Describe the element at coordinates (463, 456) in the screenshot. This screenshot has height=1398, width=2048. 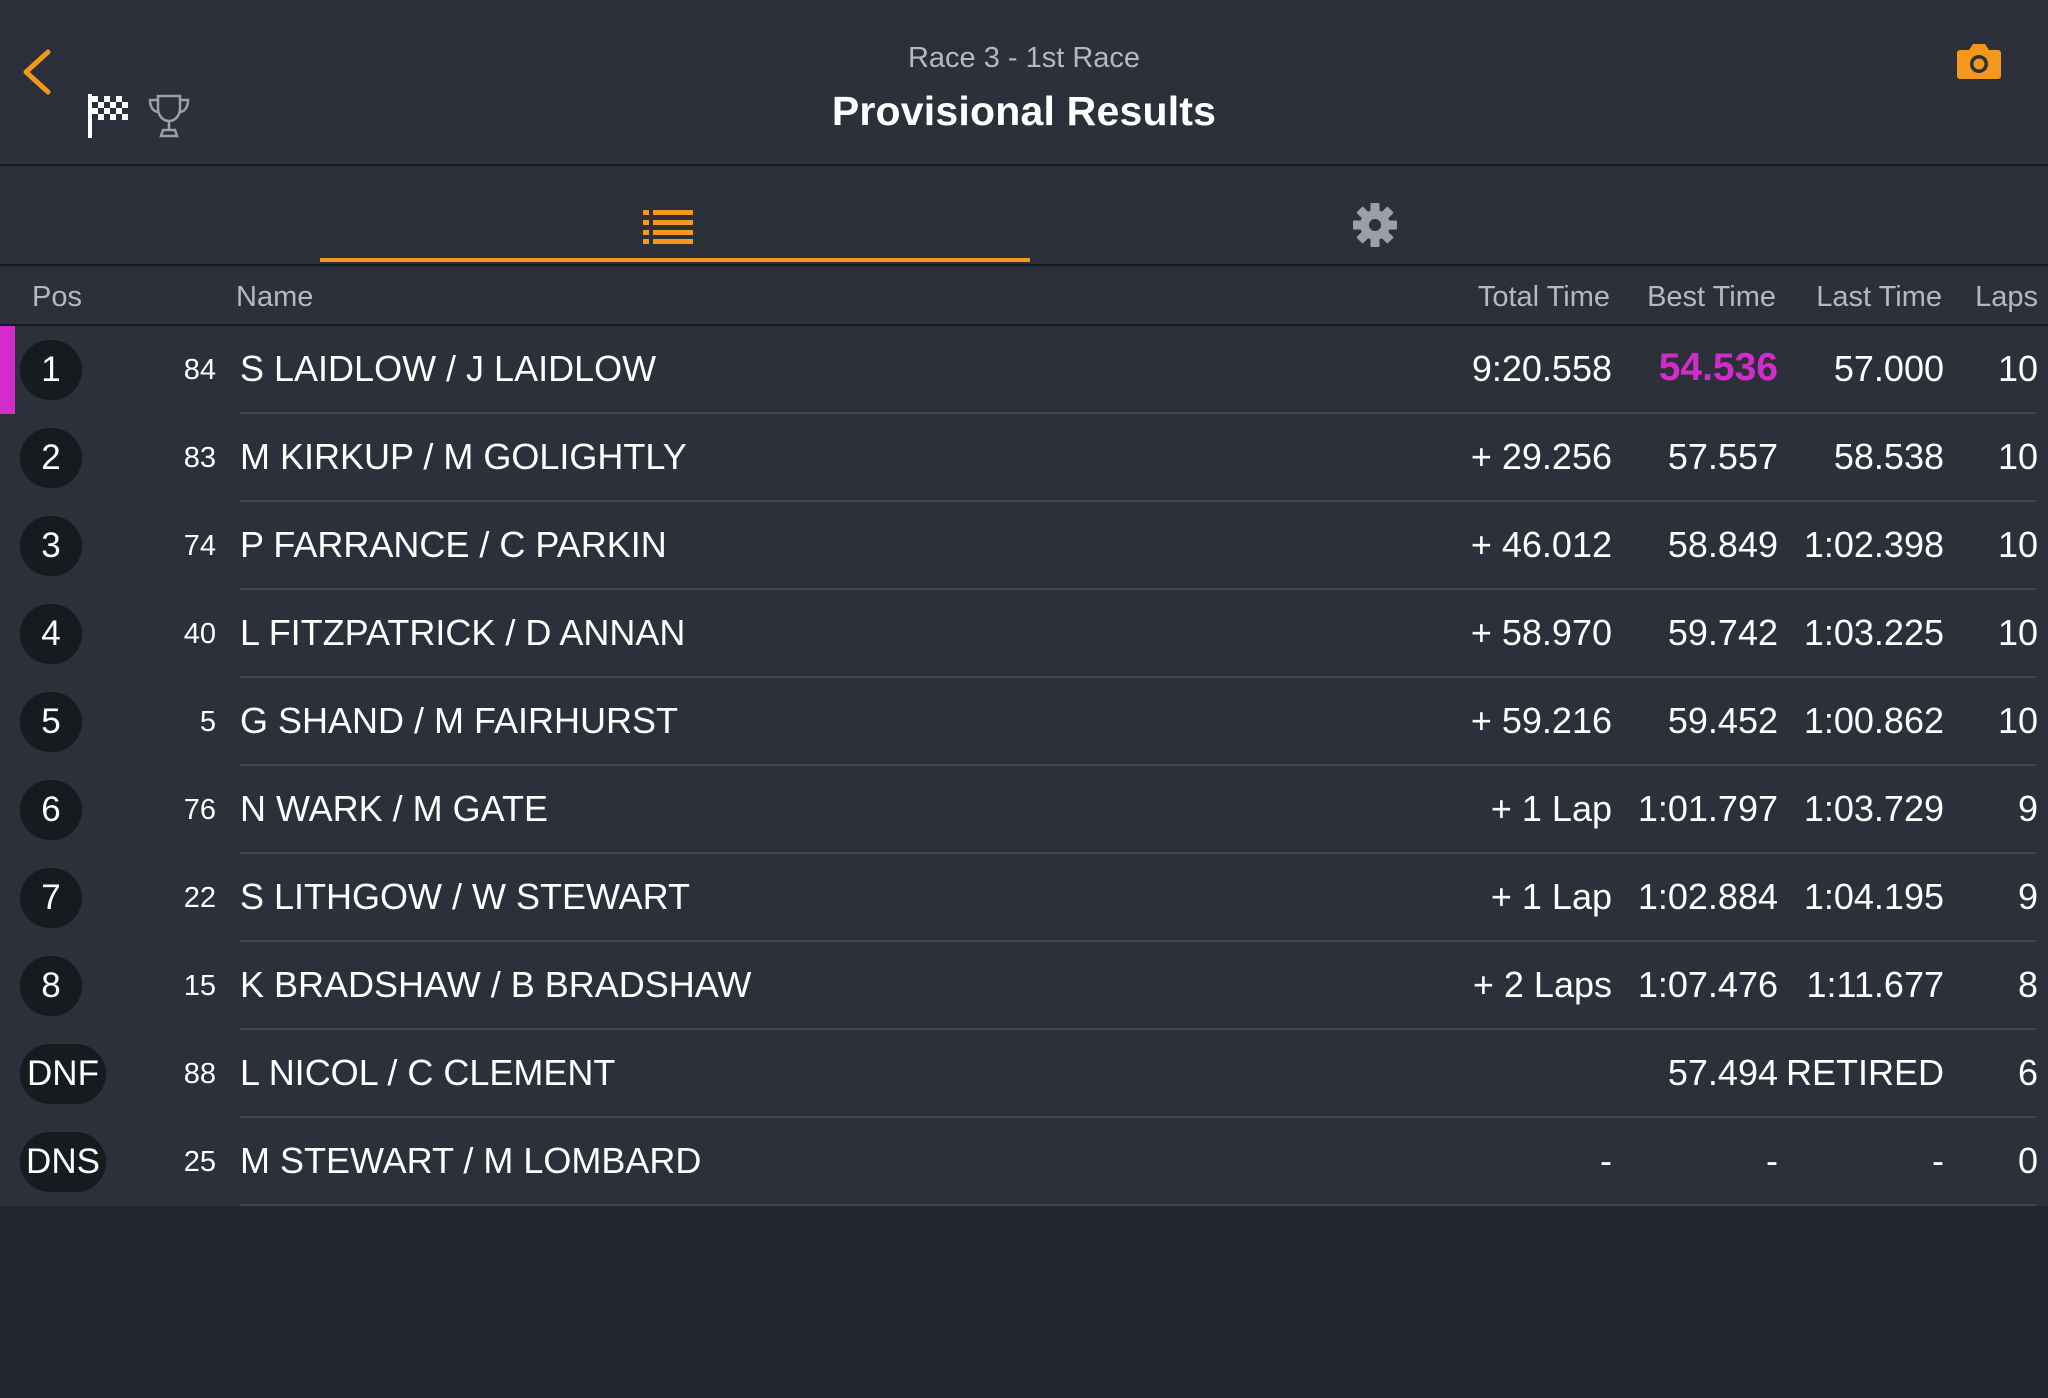
I see `driver-names: M KIRKUP / M GOLIGHTLY` at that location.